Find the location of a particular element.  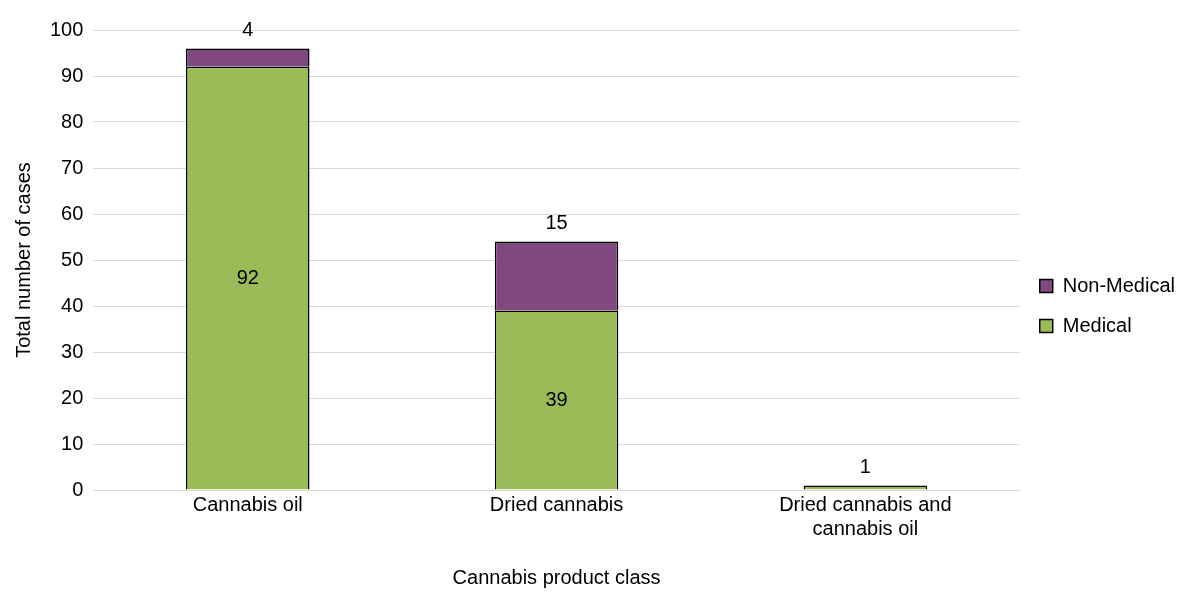

data-label: 92 is located at coordinates (247, 276).